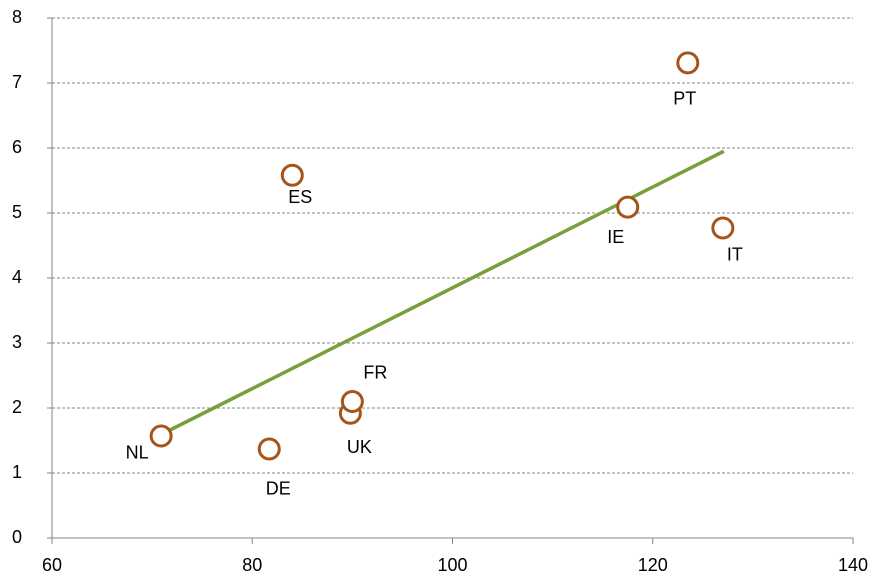 The width and height of the screenshot is (877, 587). What do you see at coordinates (17, 277) in the screenshot?
I see `y-tick-label: 4` at bounding box center [17, 277].